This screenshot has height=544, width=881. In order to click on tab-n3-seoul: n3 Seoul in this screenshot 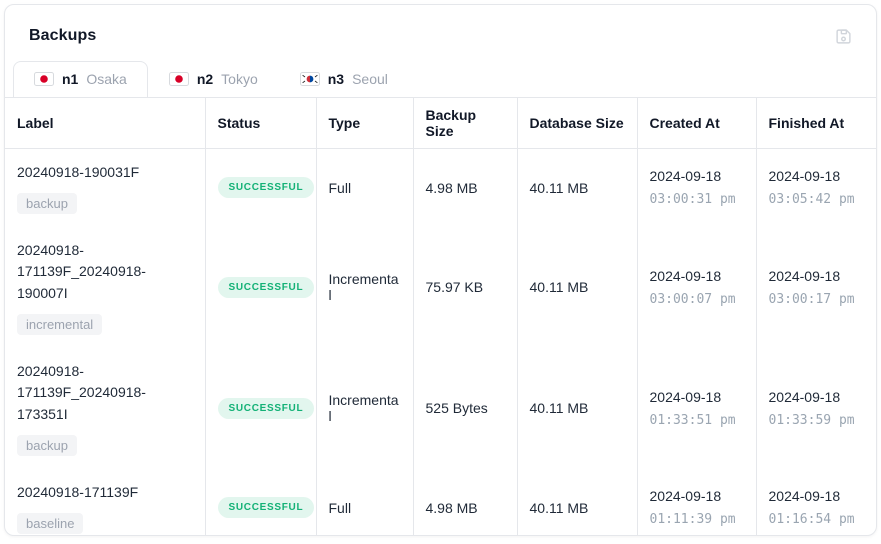, I will do `click(344, 79)`.